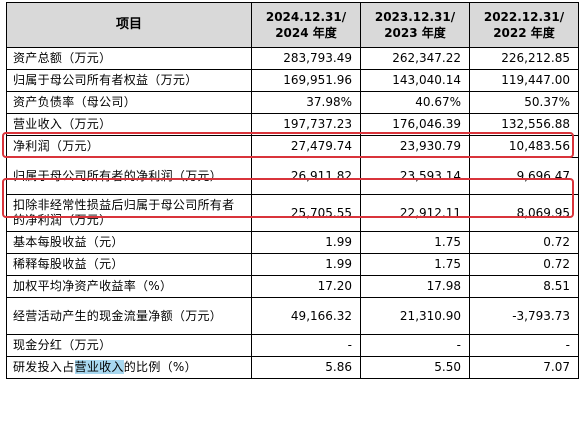 Image resolution: width=584 pixels, height=439 pixels. I want to click on value-2022: 8,069.95, so click(524, 213).